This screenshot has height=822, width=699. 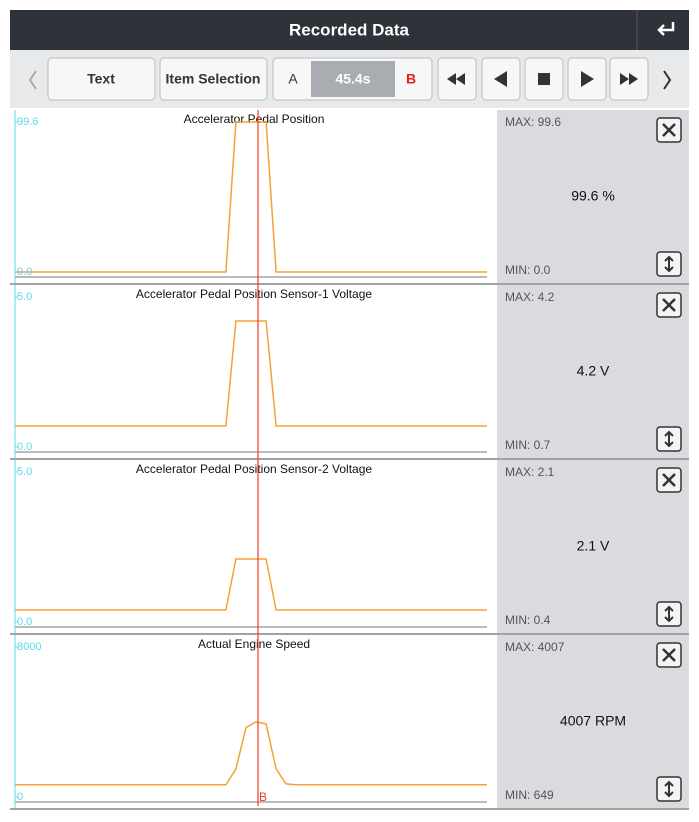 I want to click on y-tick-label: 8000, so click(x=29, y=647).